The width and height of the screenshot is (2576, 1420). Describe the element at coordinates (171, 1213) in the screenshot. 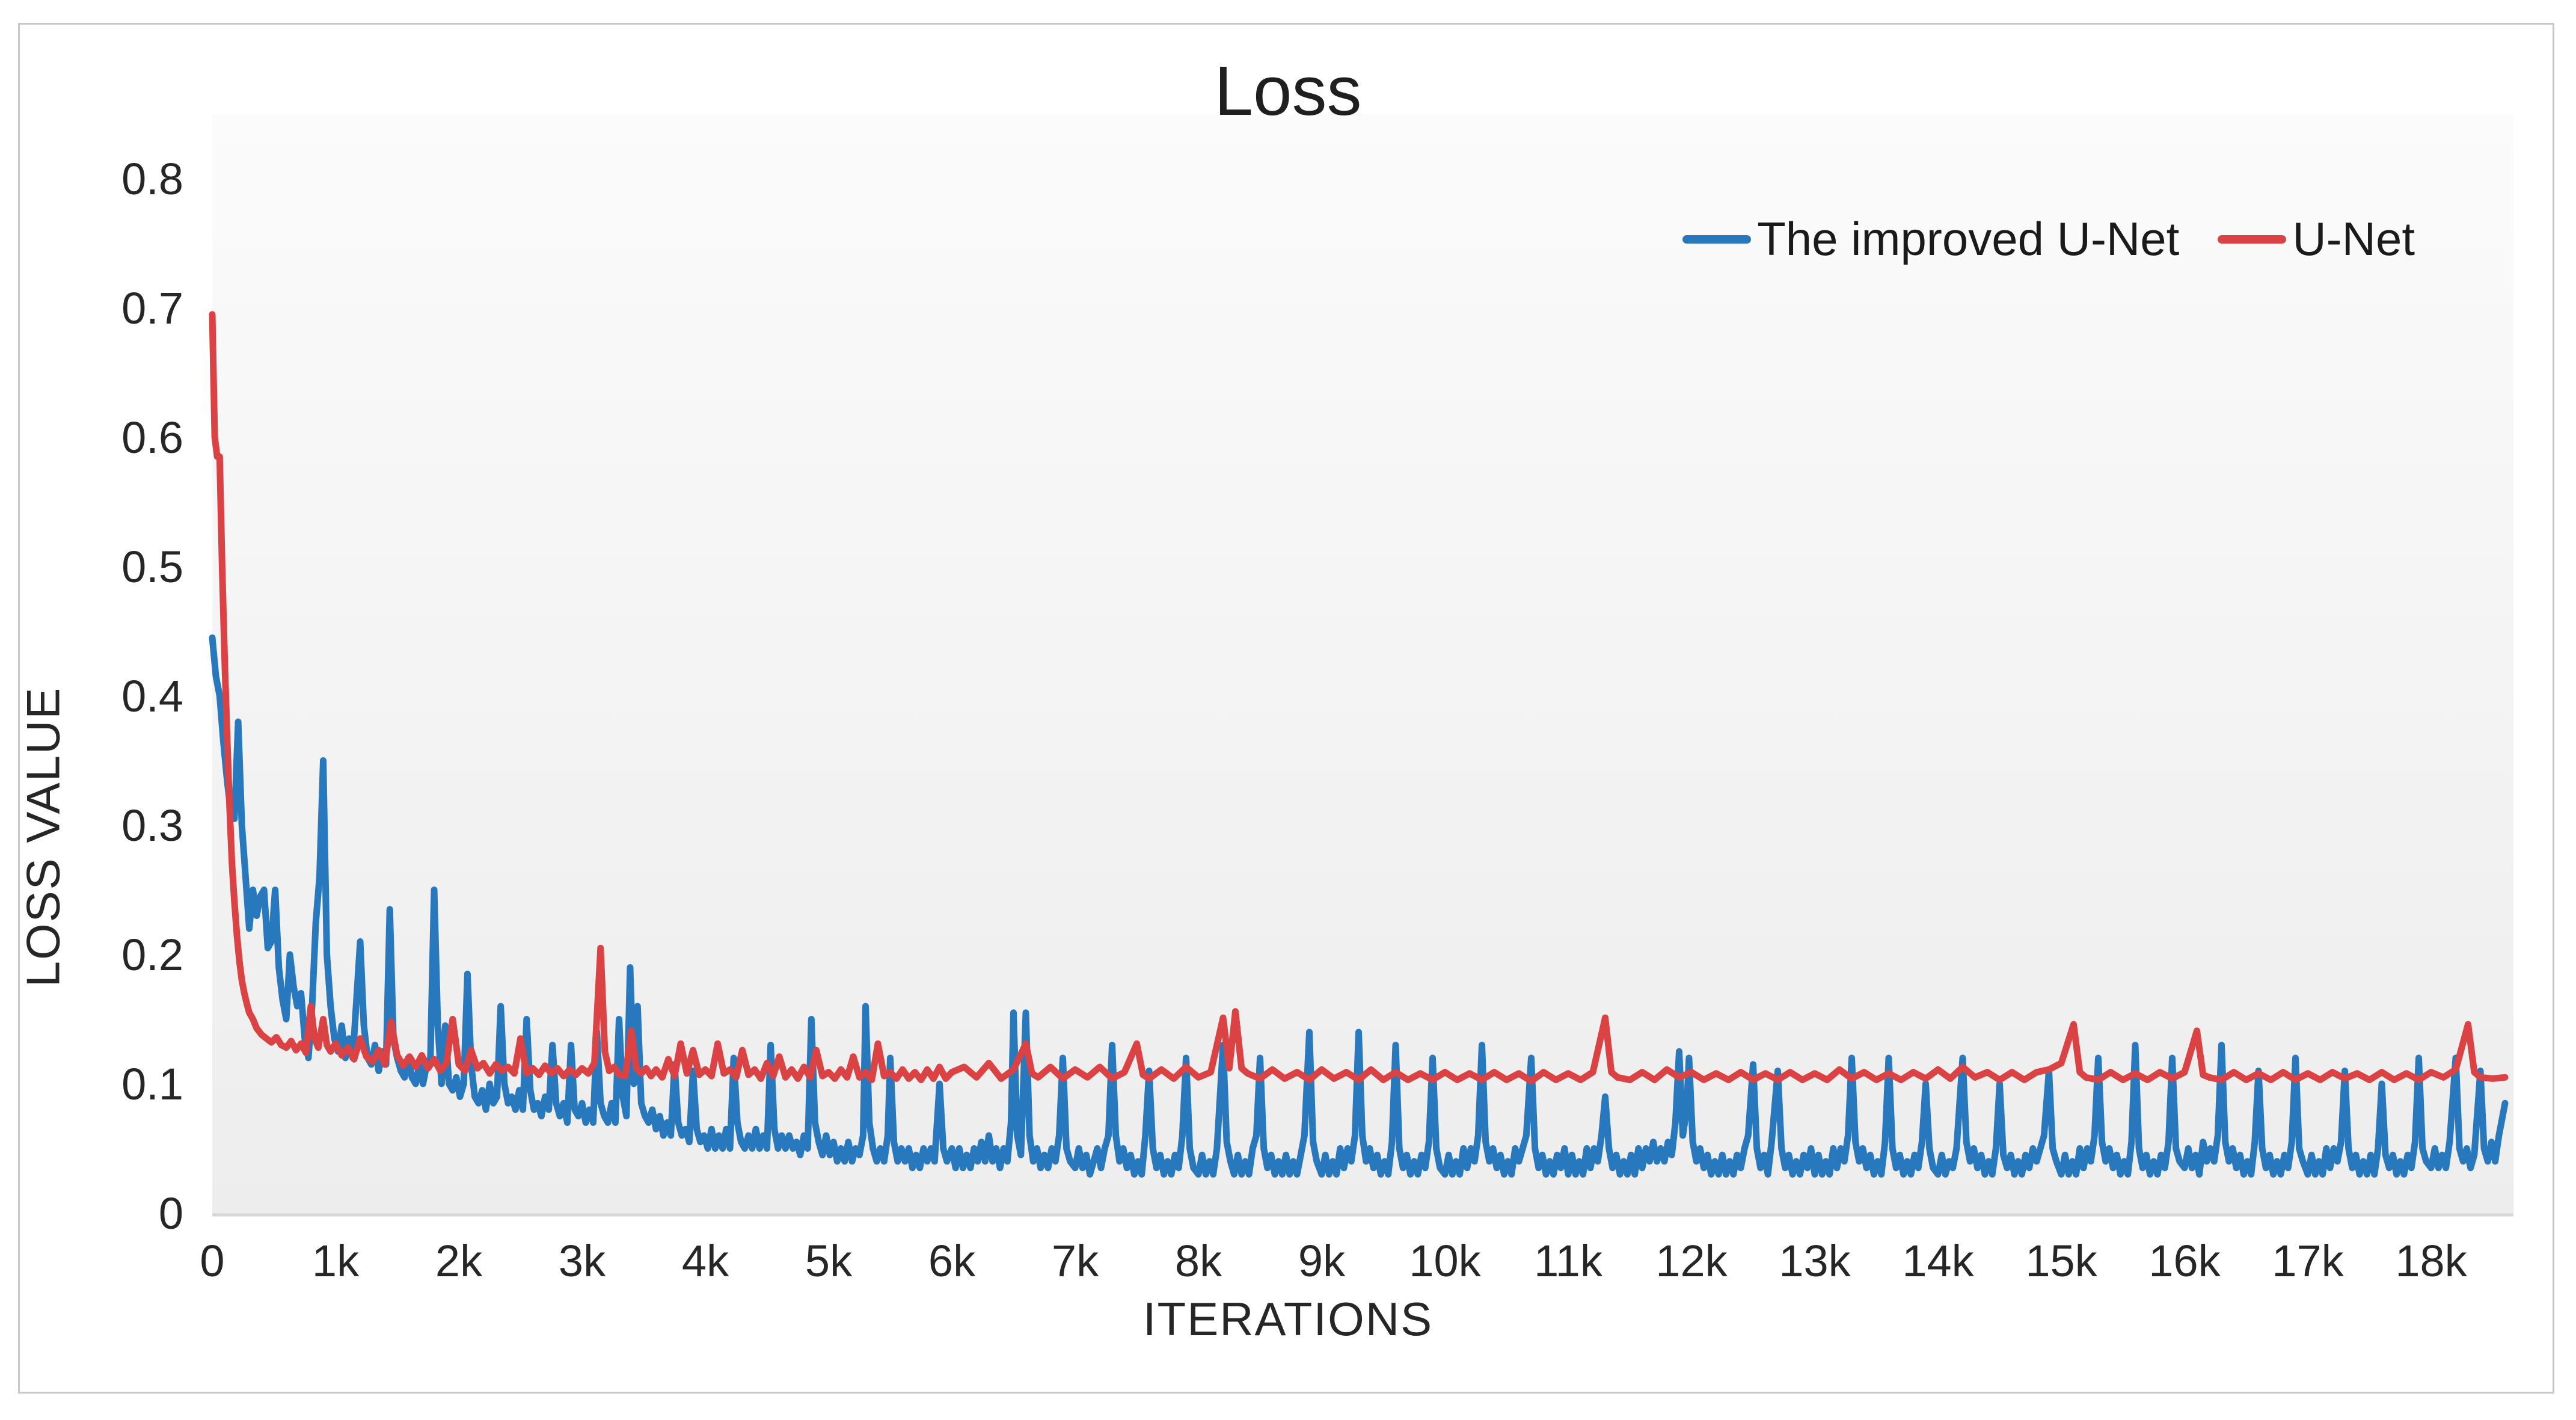

I see `y-tick-label: 0` at that location.